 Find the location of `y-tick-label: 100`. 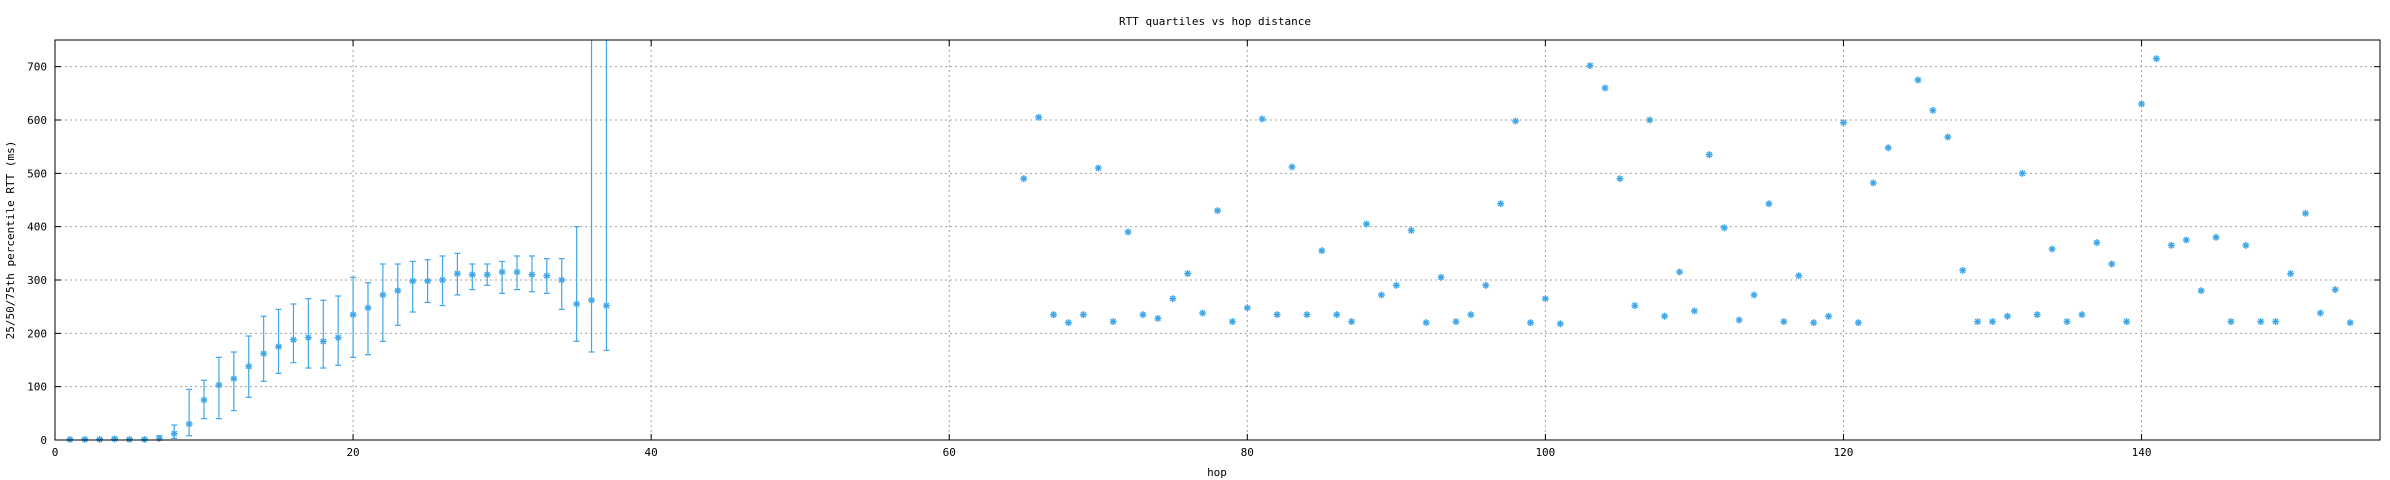

y-tick-label: 100 is located at coordinates (37, 387).